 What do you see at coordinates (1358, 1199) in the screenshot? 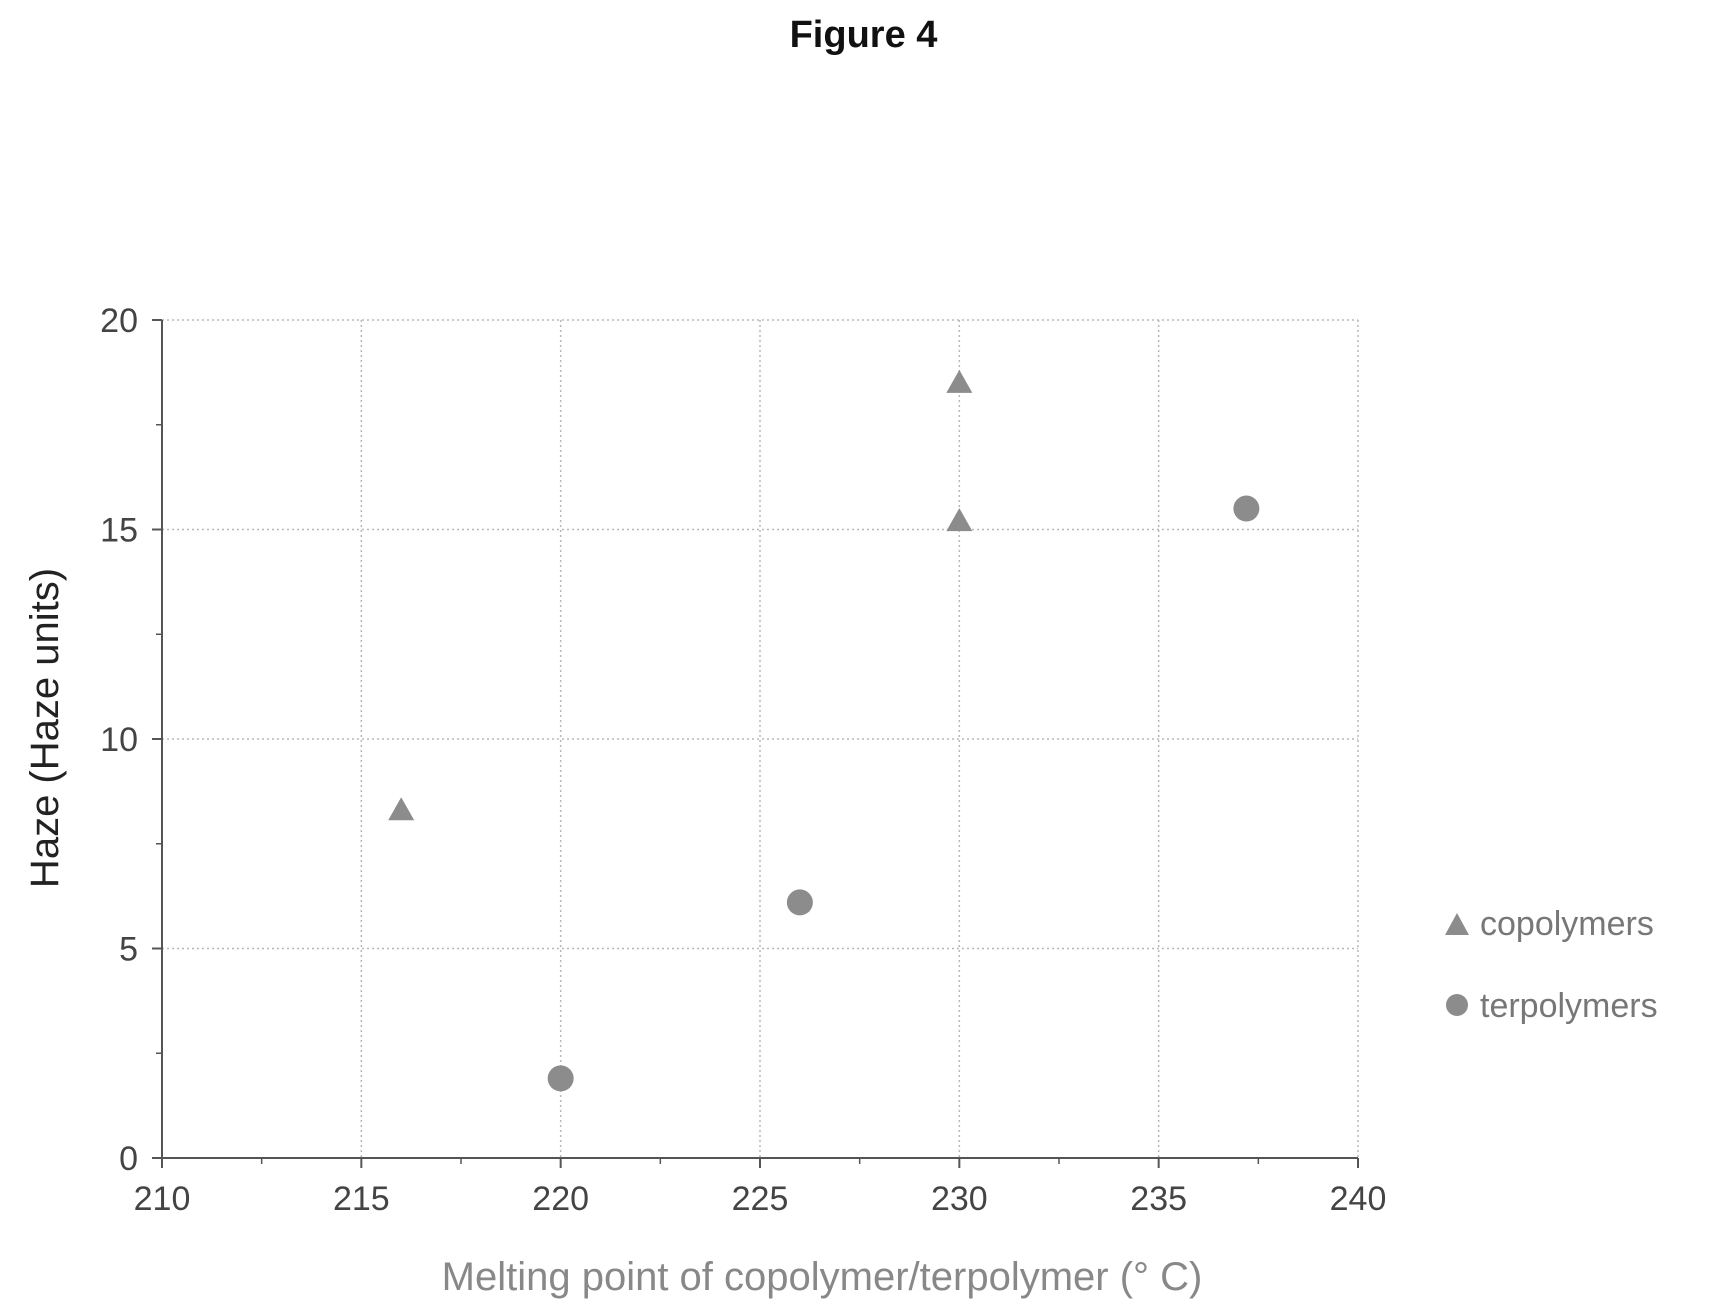
I see `x-tick-label: 240` at bounding box center [1358, 1199].